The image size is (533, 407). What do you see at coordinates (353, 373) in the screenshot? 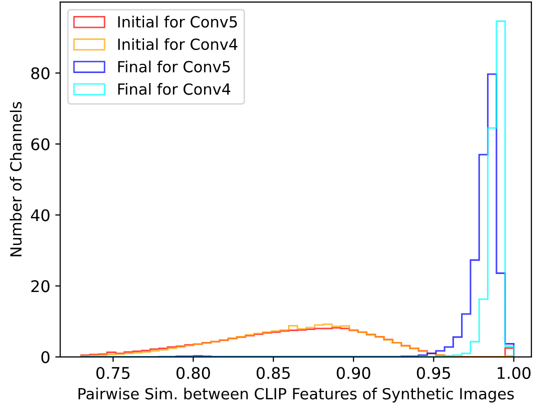
I see `x-tick-label: 0.90` at bounding box center [353, 373].